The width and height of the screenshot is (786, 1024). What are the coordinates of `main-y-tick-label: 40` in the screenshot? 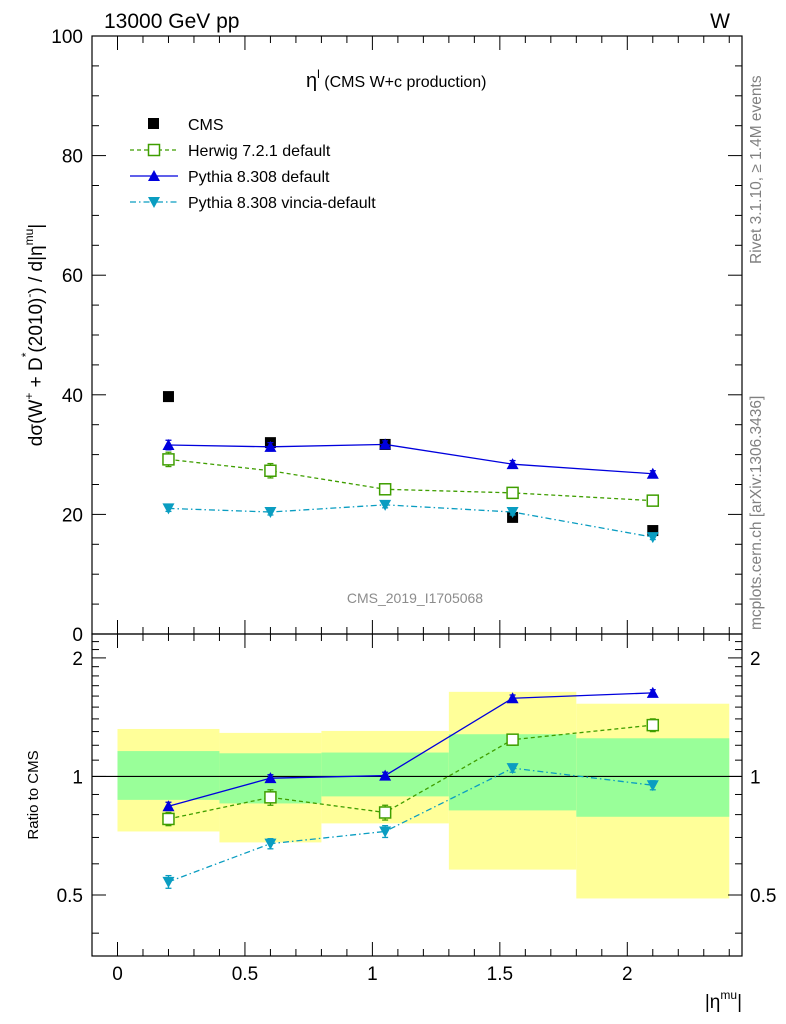 It's located at (72, 396).